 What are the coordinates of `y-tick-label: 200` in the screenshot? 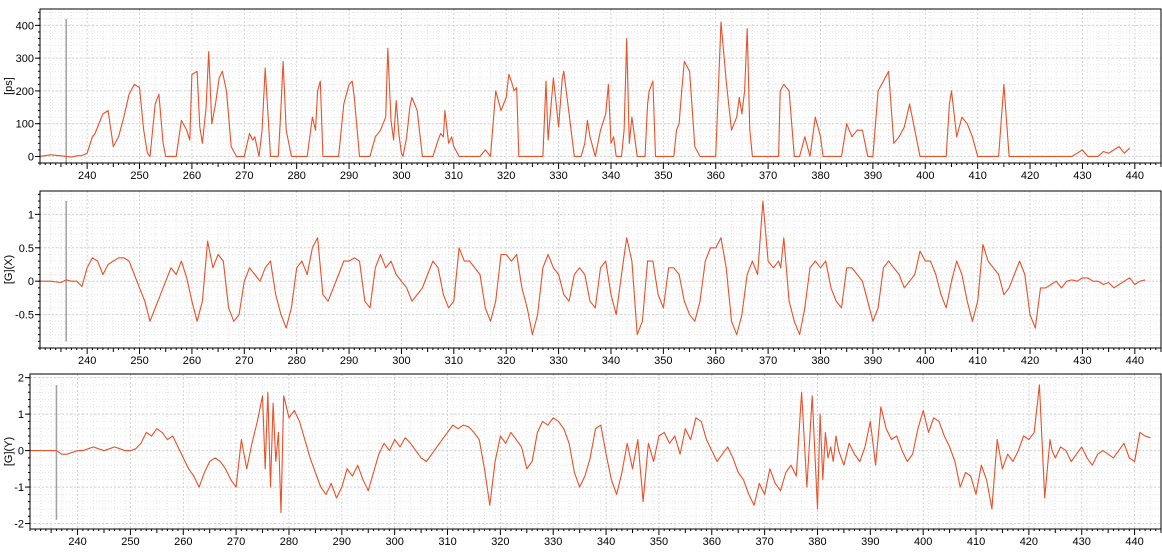 It's located at (25, 92).